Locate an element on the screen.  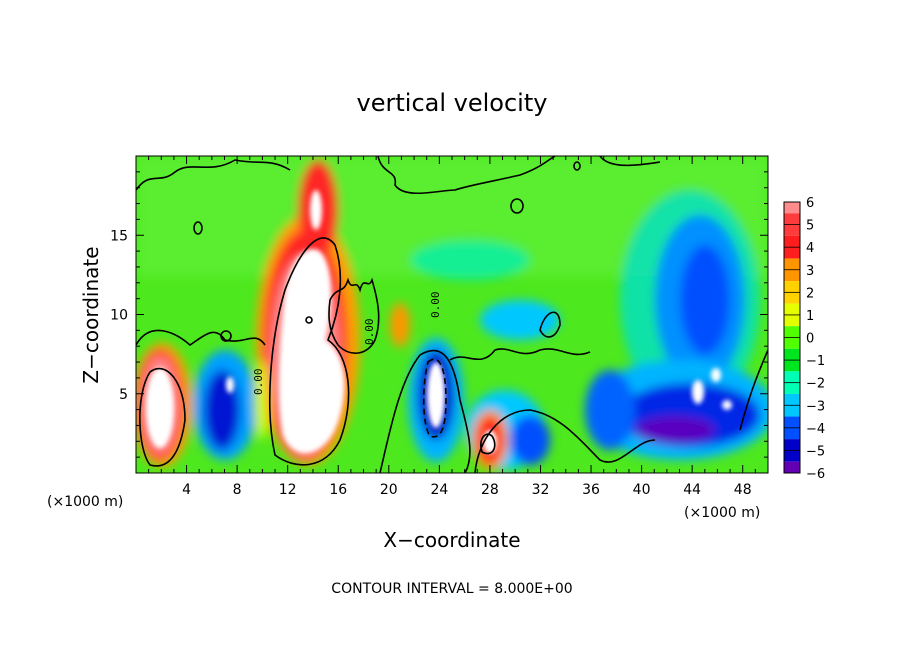
colorbar-tick-label: 3 is located at coordinates (810, 271).